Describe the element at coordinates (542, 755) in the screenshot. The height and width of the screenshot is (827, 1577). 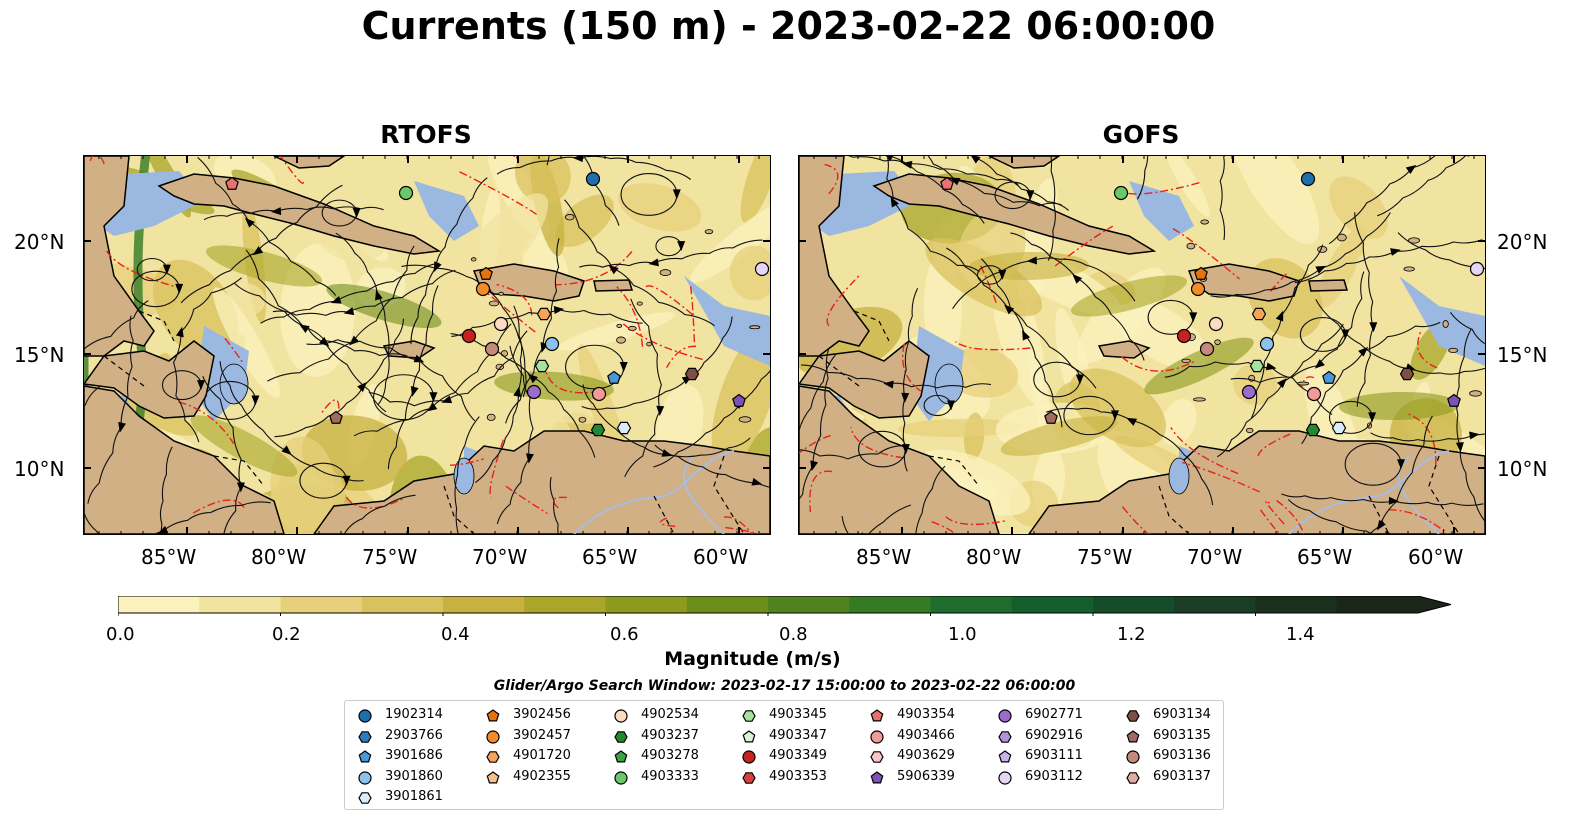
I see `legend-item-label: 4901720` at that location.